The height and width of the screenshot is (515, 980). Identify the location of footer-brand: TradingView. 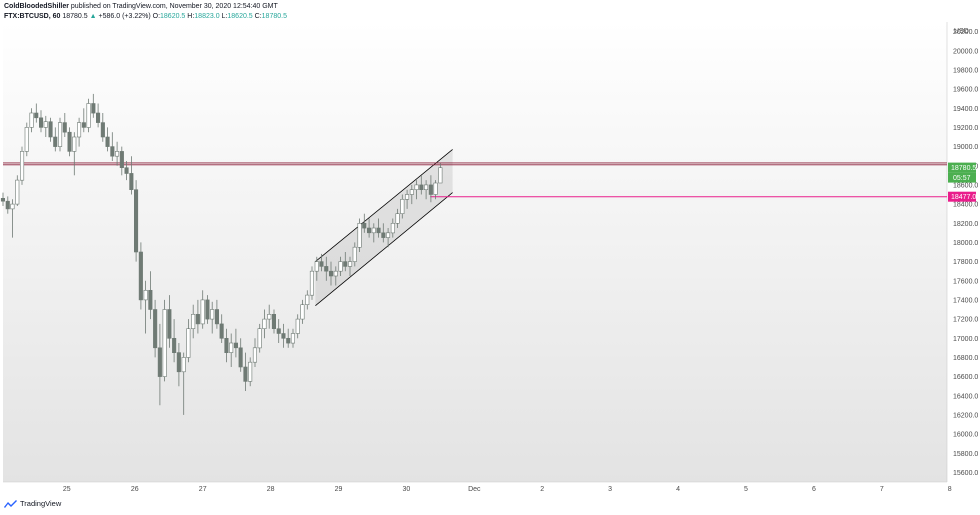
(32, 503).